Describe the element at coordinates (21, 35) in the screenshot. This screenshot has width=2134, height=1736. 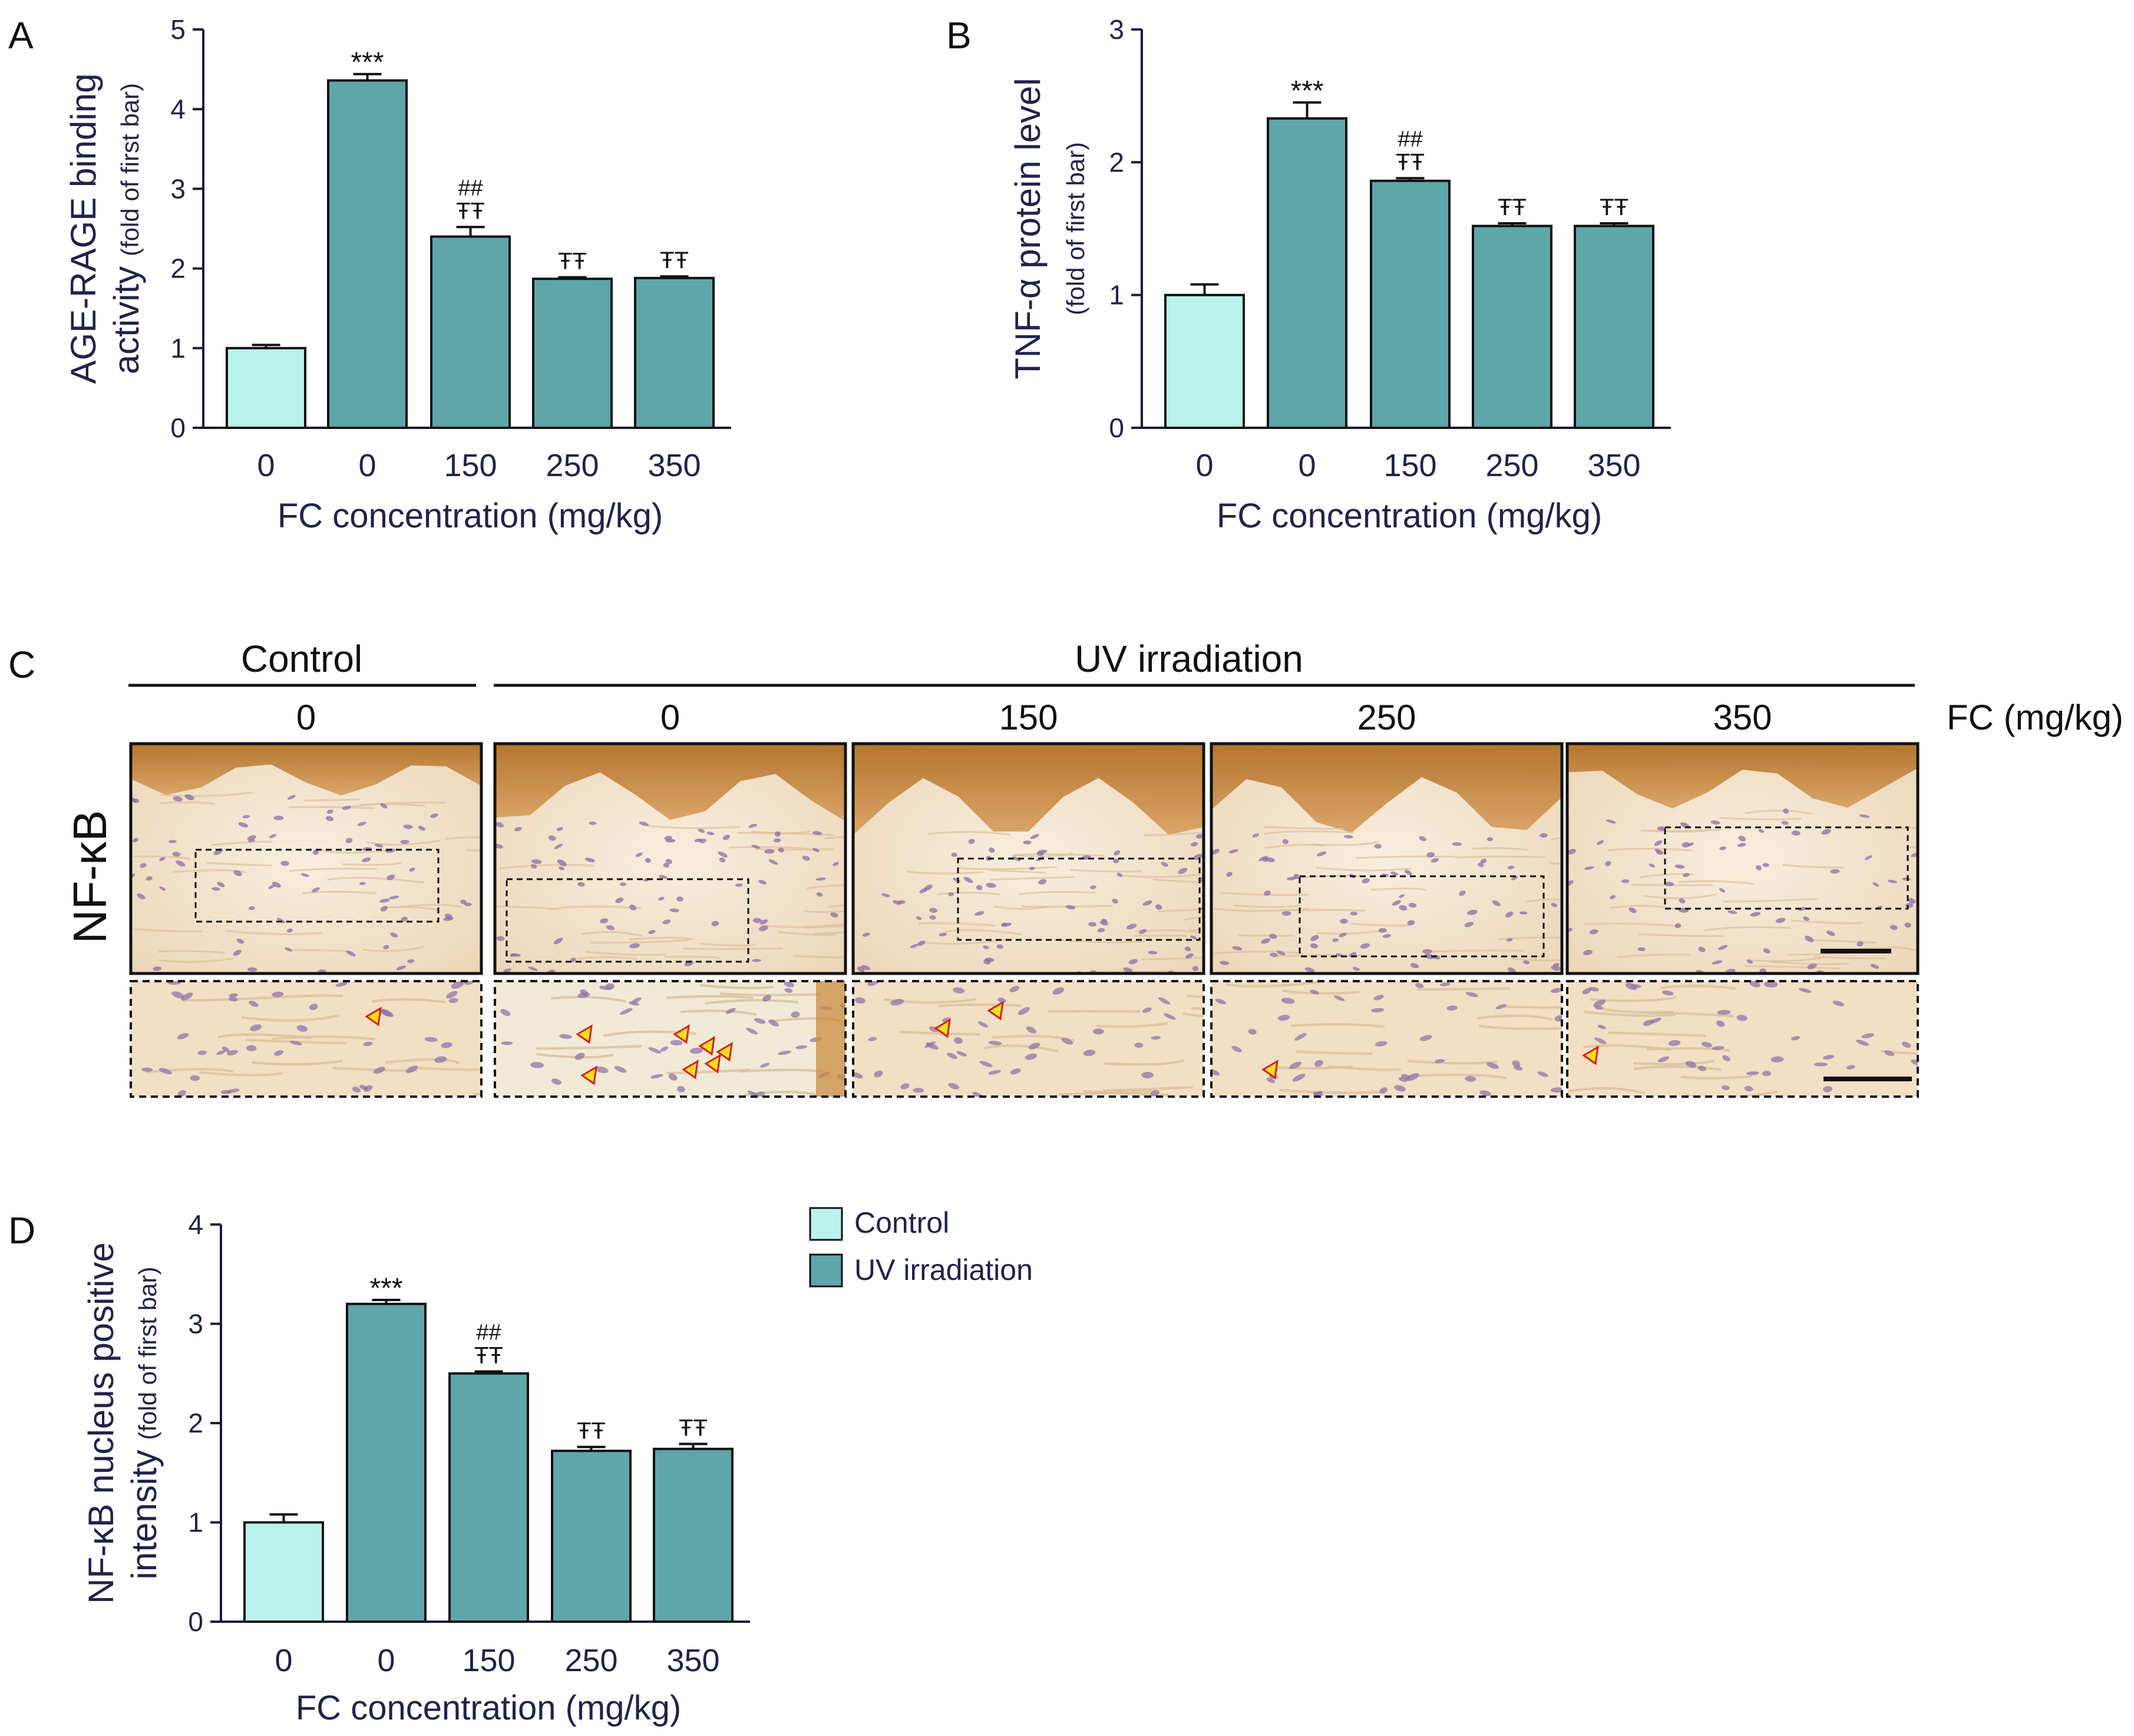
I see `panel-letter-a: A` at that location.